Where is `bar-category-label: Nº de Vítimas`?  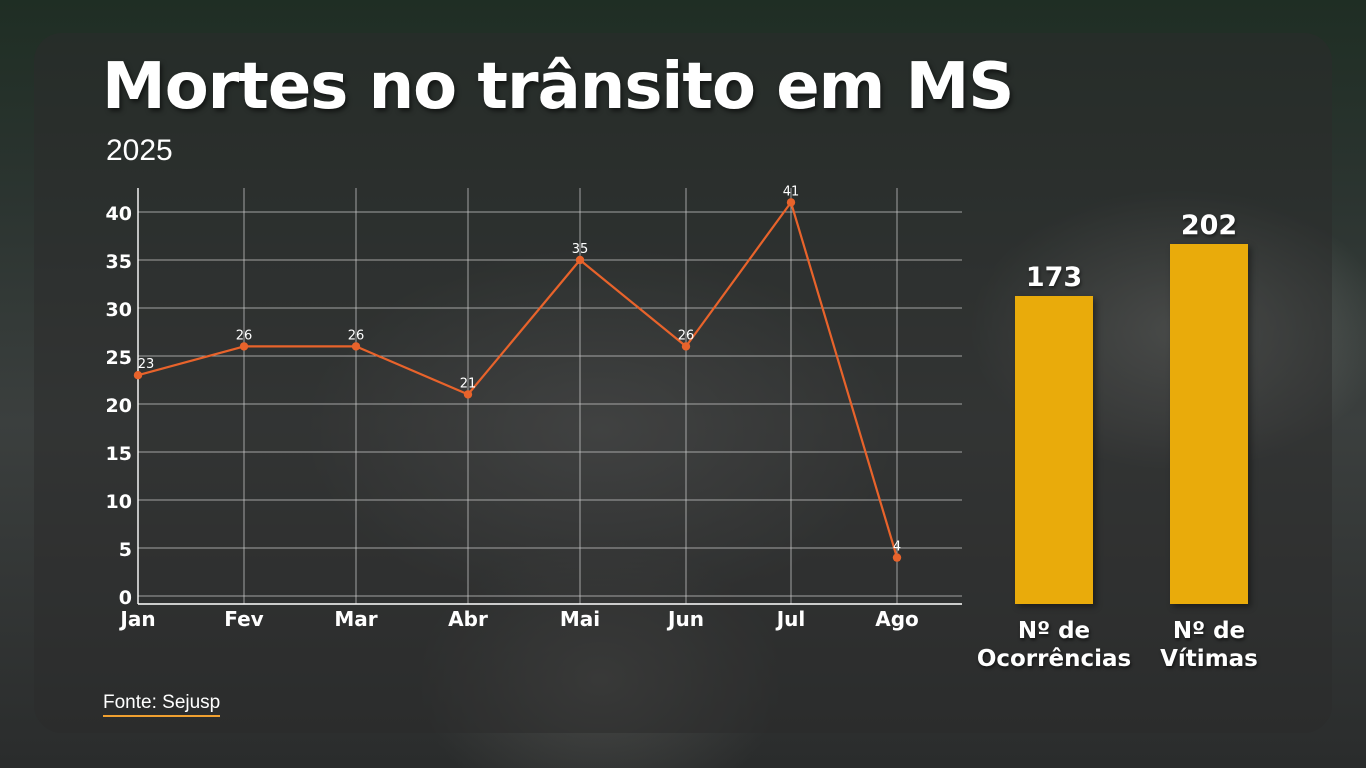 bar-category-label: Nº de Vítimas is located at coordinates (1209, 645).